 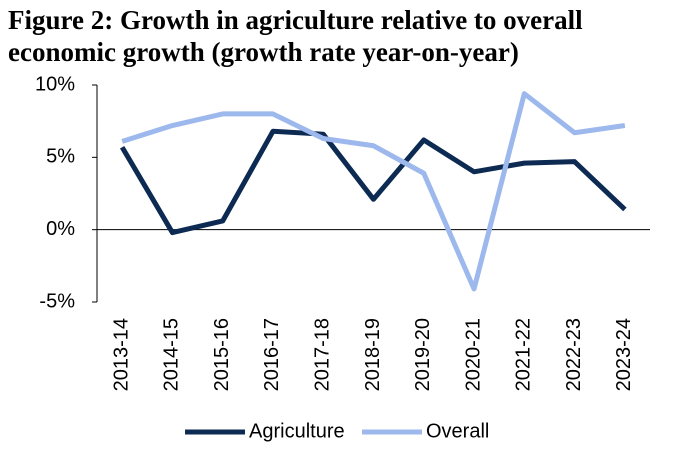 I want to click on x-tick-label: 2013-14, so click(x=121, y=354).